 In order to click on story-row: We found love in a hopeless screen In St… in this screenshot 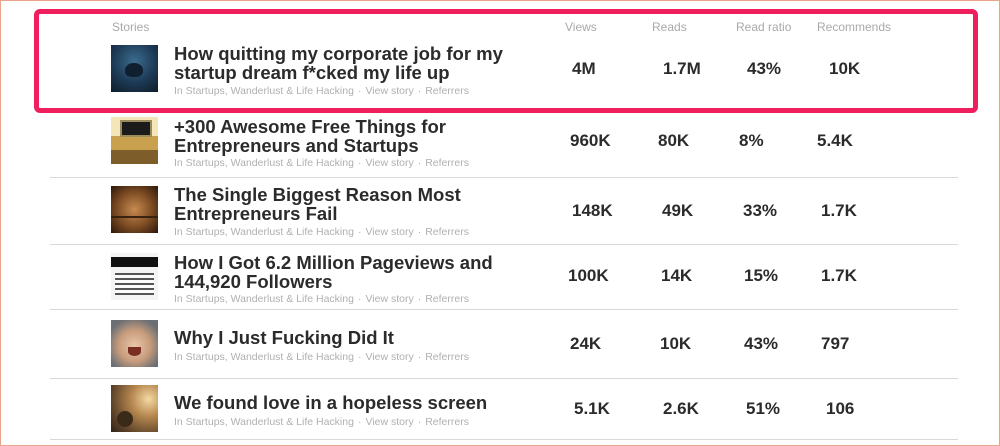, I will do `click(504, 409)`.